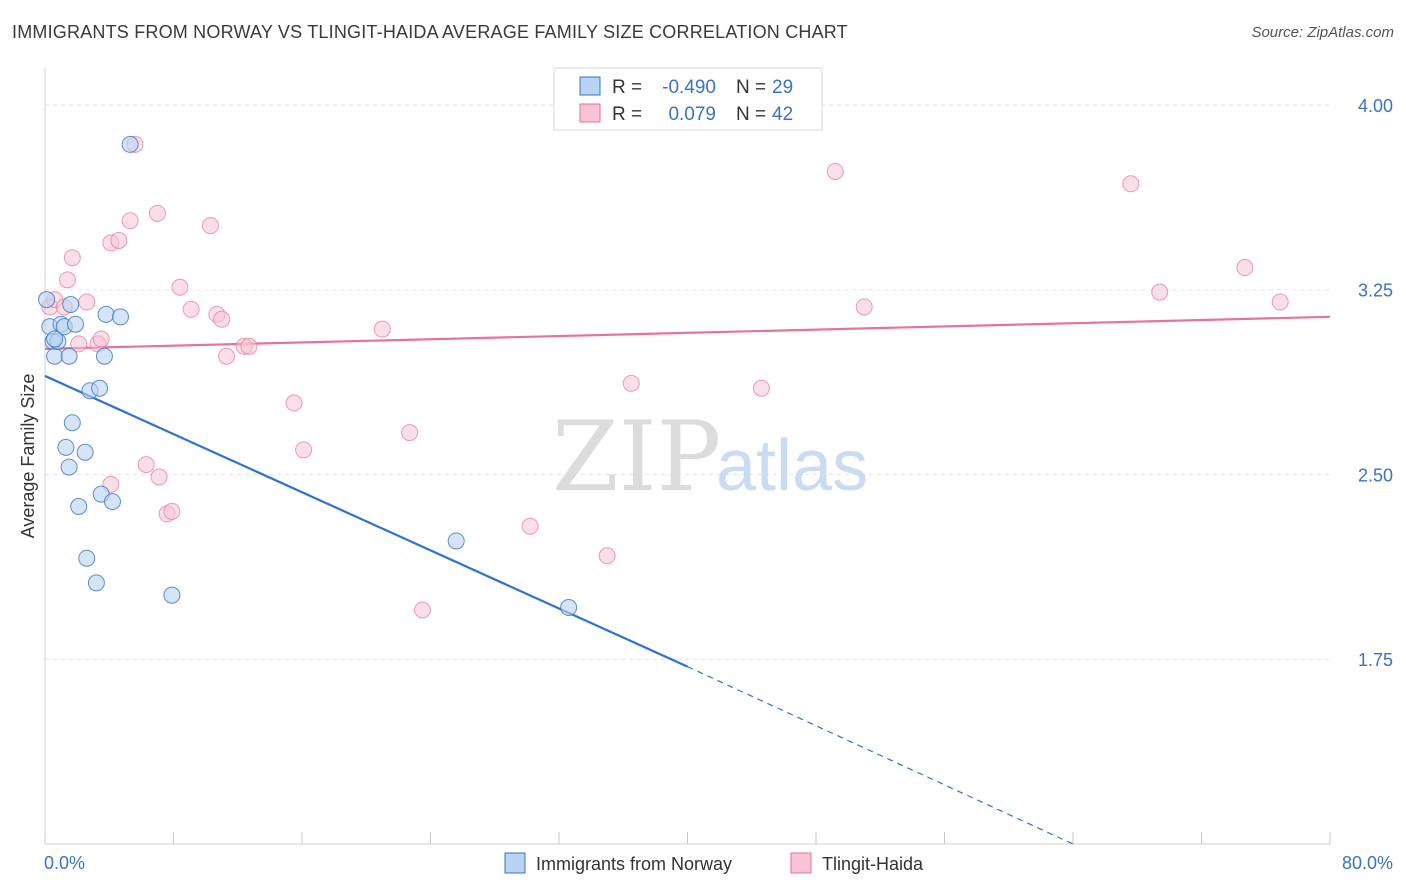 The width and height of the screenshot is (1406, 892). What do you see at coordinates (873, 864) in the screenshot?
I see `bottom-legend-label-tlingit: Tlingit-Haida` at bounding box center [873, 864].